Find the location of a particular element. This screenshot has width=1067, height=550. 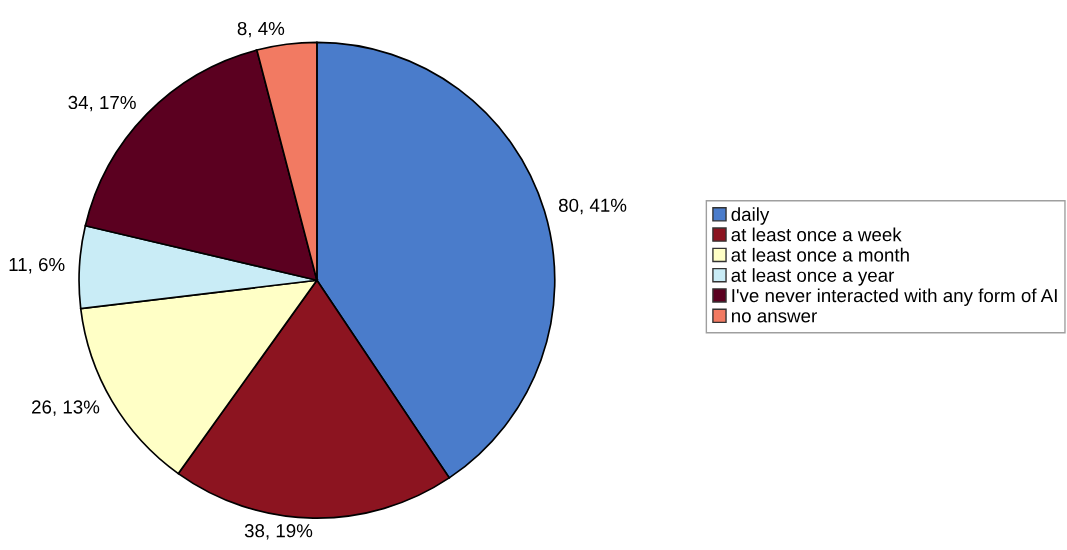

data-label: 11, 6% is located at coordinates (37, 265).